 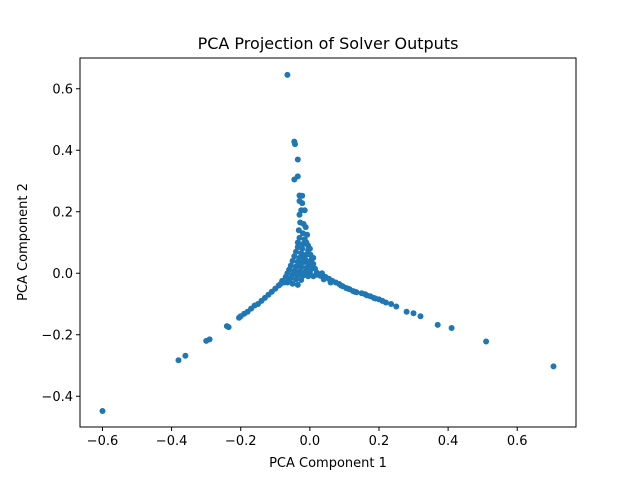 What do you see at coordinates (57, 397) in the screenshot?
I see `y-tick-label: −0.4` at bounding box center [57, 397].